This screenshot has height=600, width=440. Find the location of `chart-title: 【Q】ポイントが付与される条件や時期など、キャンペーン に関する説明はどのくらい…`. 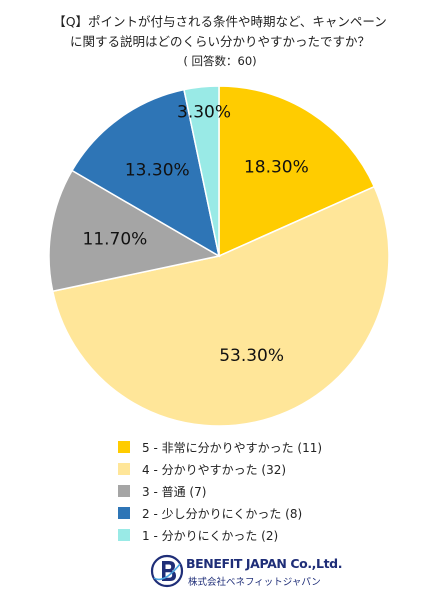

chart-title: 【Q】ポイントが付与される条件や時期など、キャンペーン に関する説明はどのくらい… is located at coordinates (220, 41).